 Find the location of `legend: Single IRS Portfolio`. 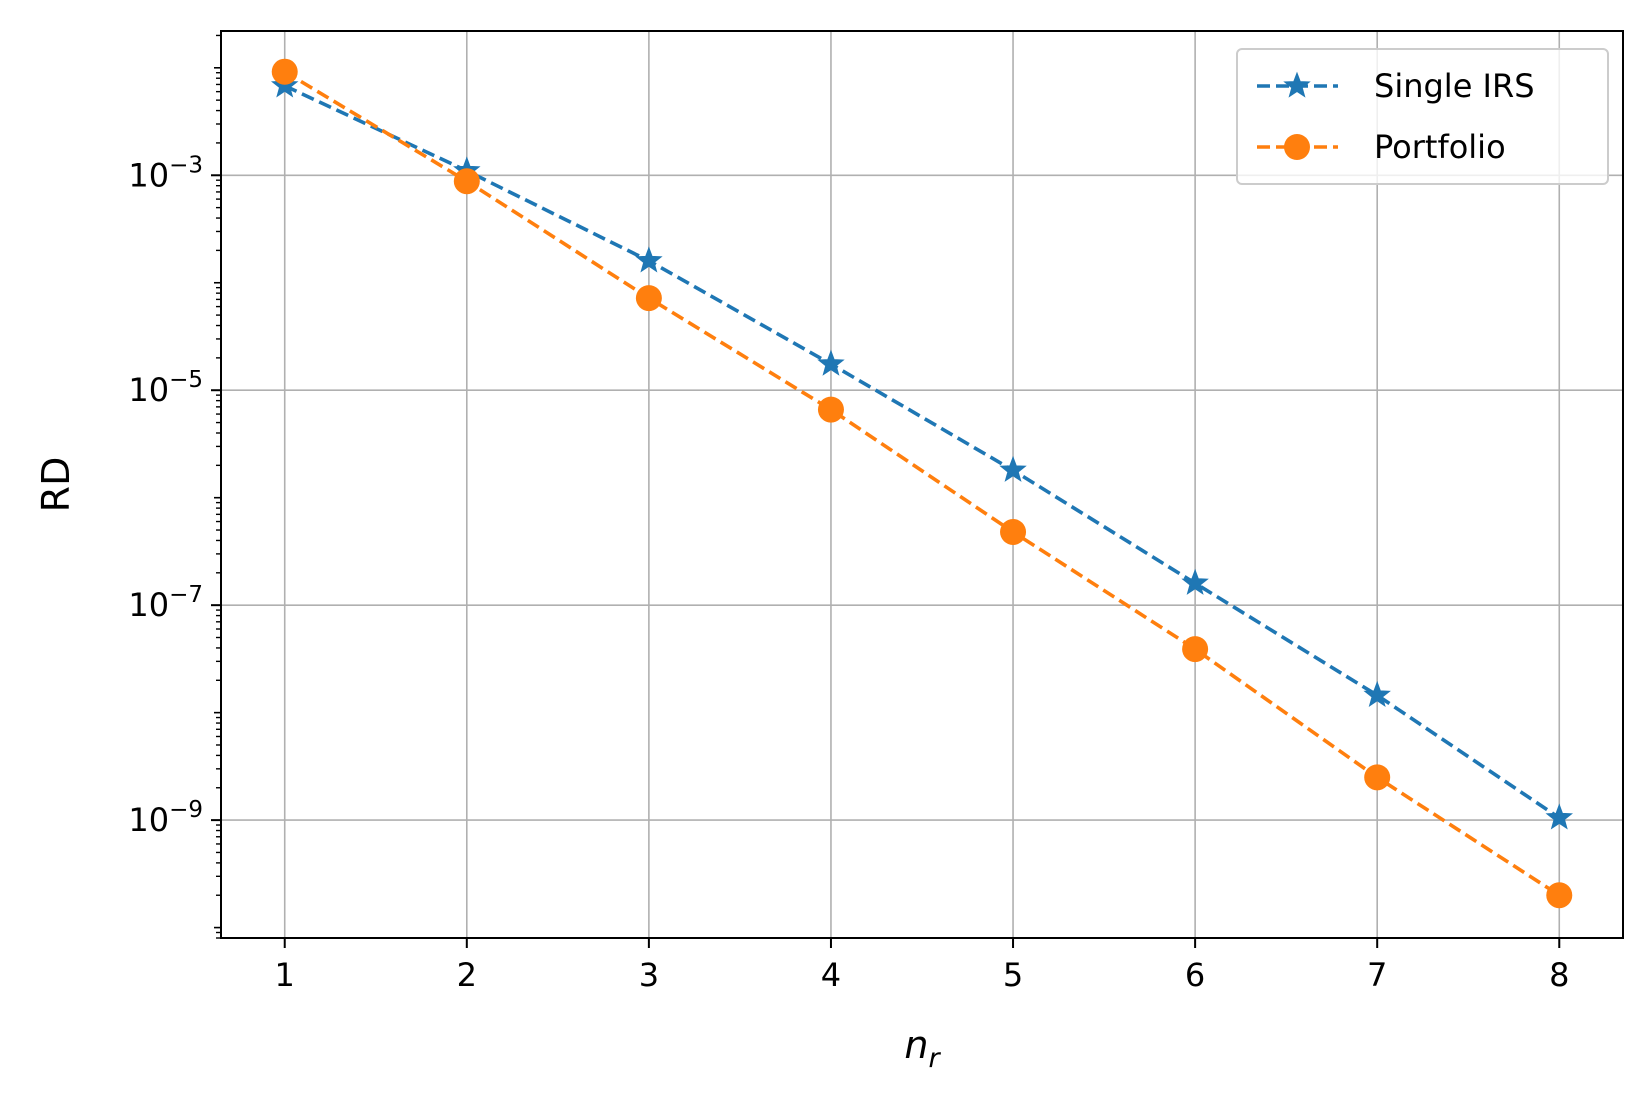

legend: Single IRS Portfolio is located at coordinates (1422, 116).